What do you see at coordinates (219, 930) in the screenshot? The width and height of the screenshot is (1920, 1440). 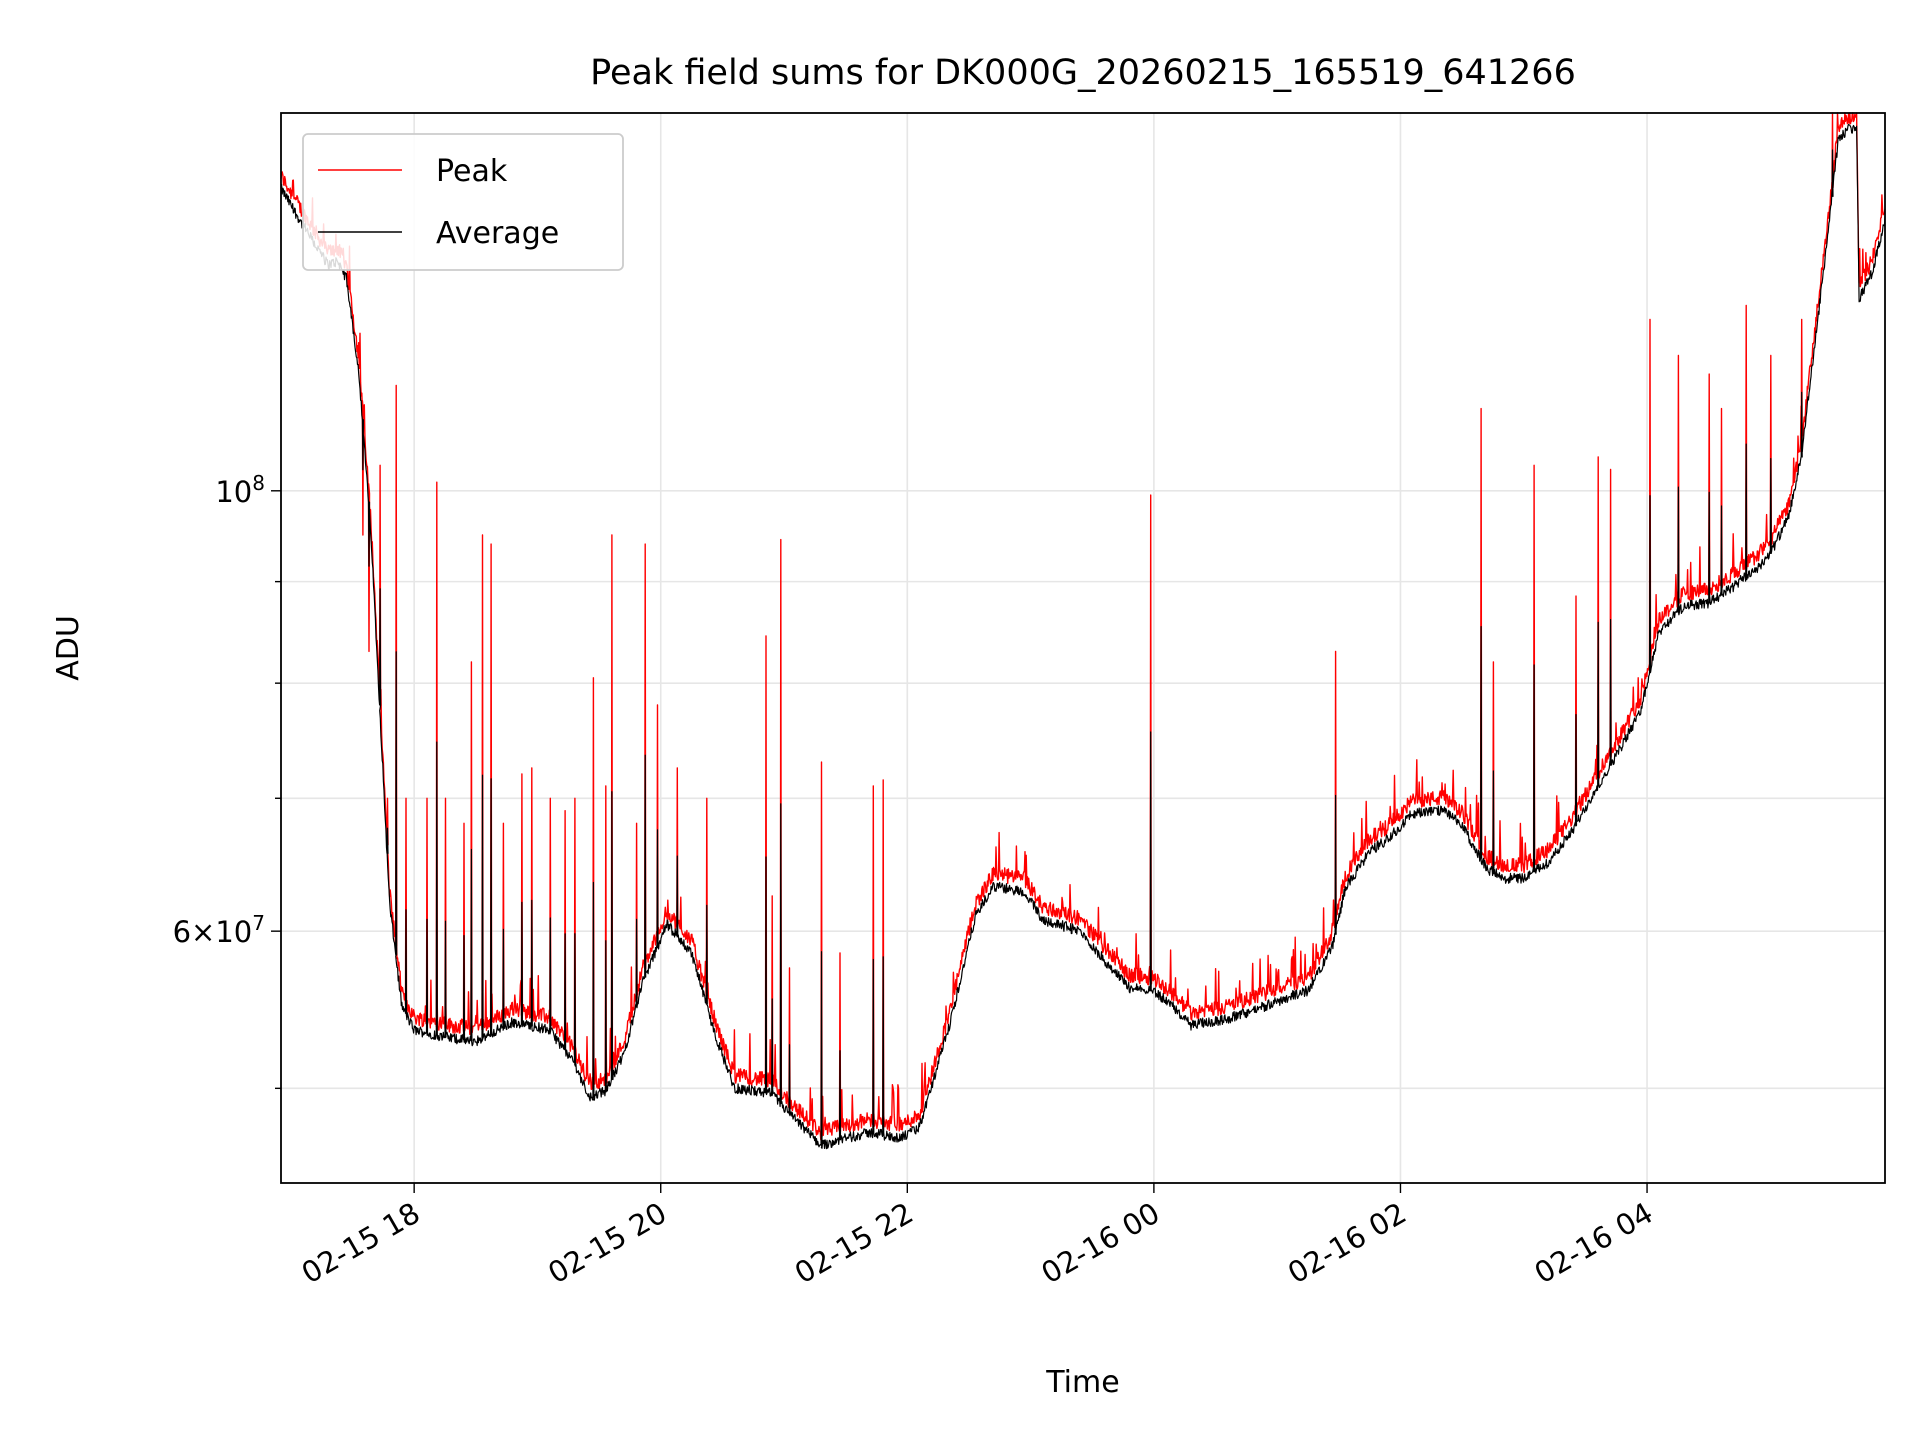 I see `y-tick-label: 6×107` at bounding box center [219, 930].